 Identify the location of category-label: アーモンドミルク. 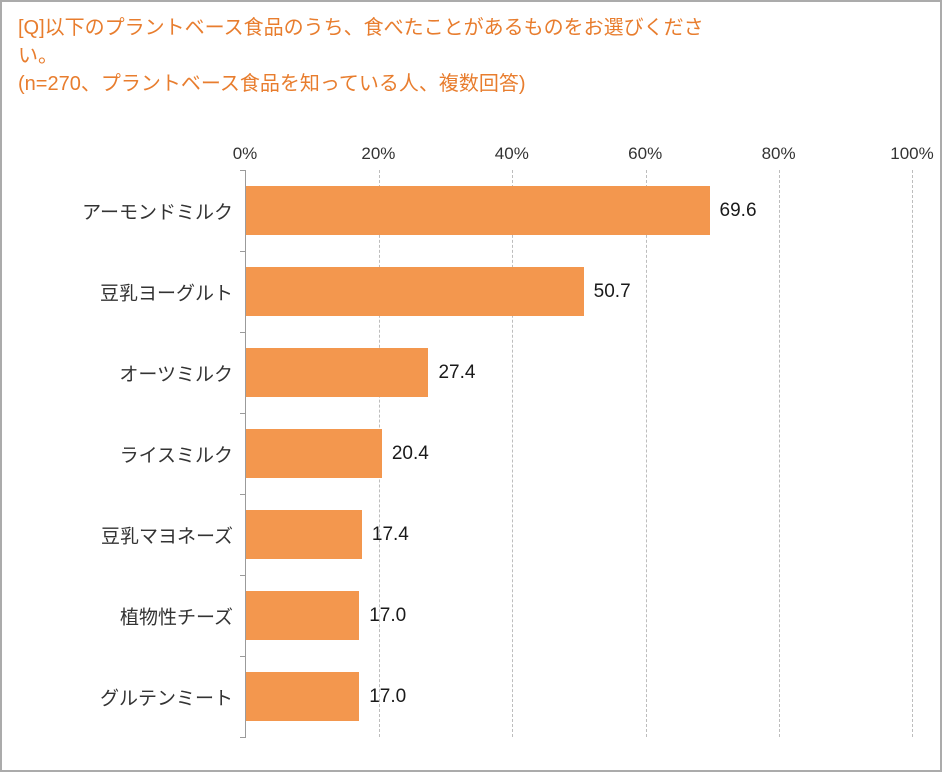
(157, 212).